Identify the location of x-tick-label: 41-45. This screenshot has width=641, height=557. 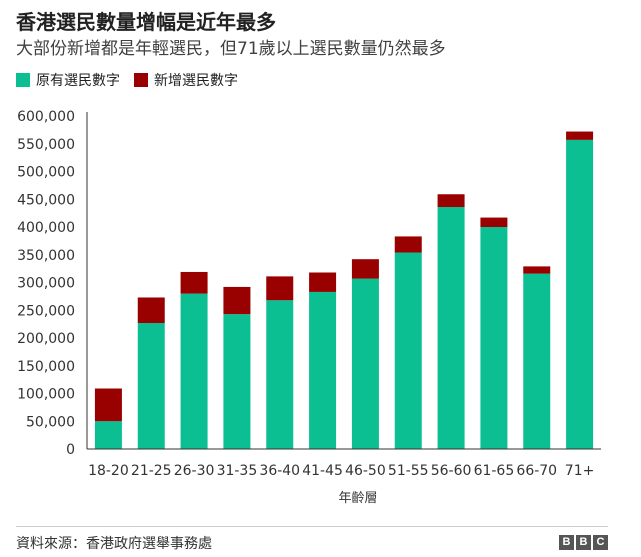
(322, 471).